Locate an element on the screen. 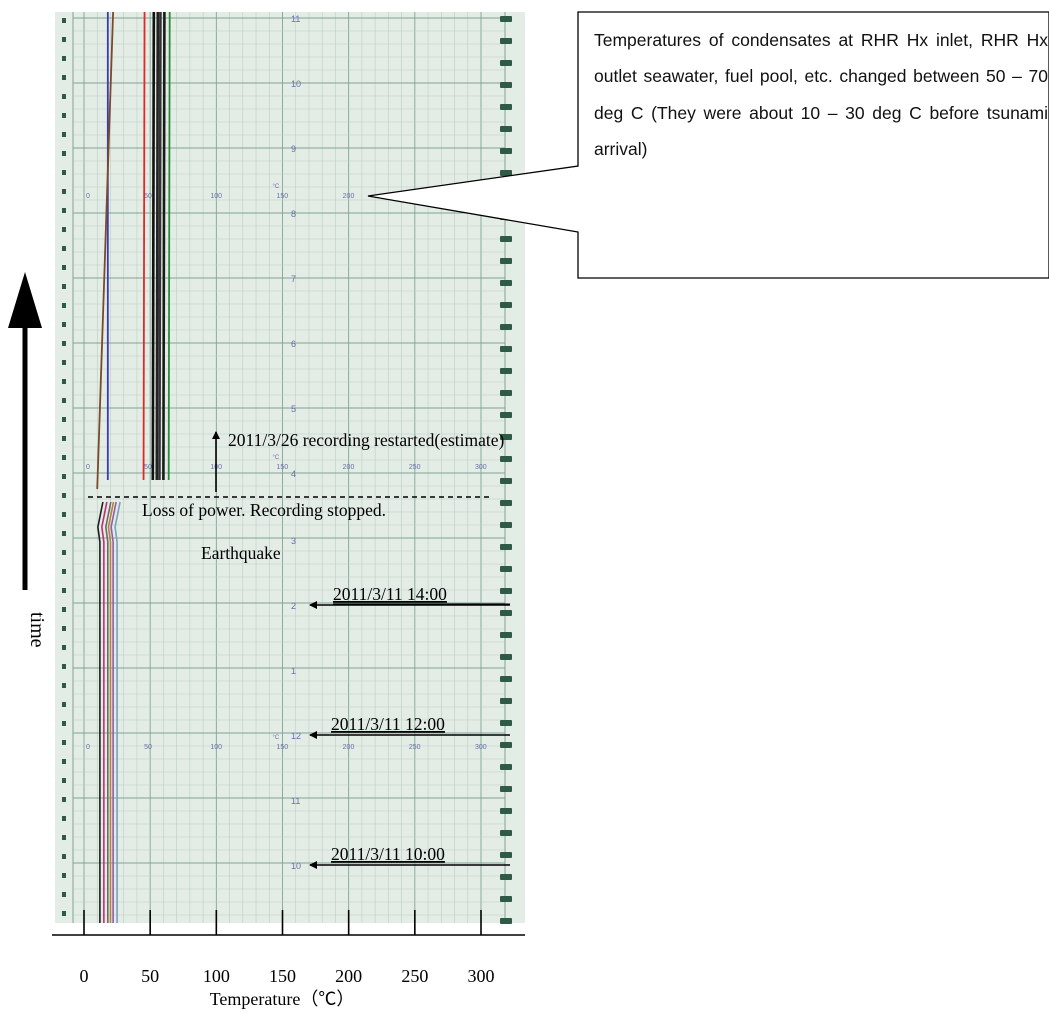 The image size is (1049, 1013). earthquake-label: Earthquake is located at coordinates (241, 553).